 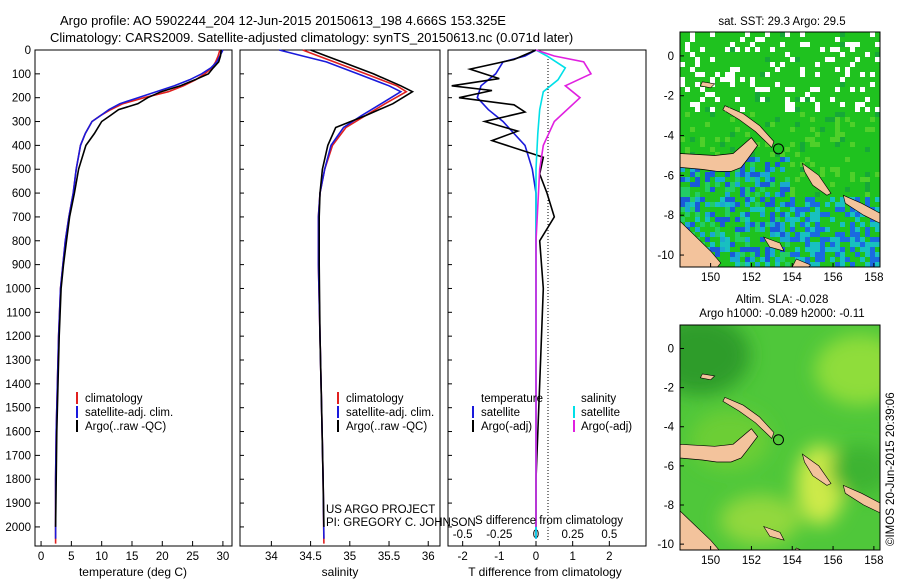 I want to click on lat-tick-label: -10, so click(x=665, y=545).